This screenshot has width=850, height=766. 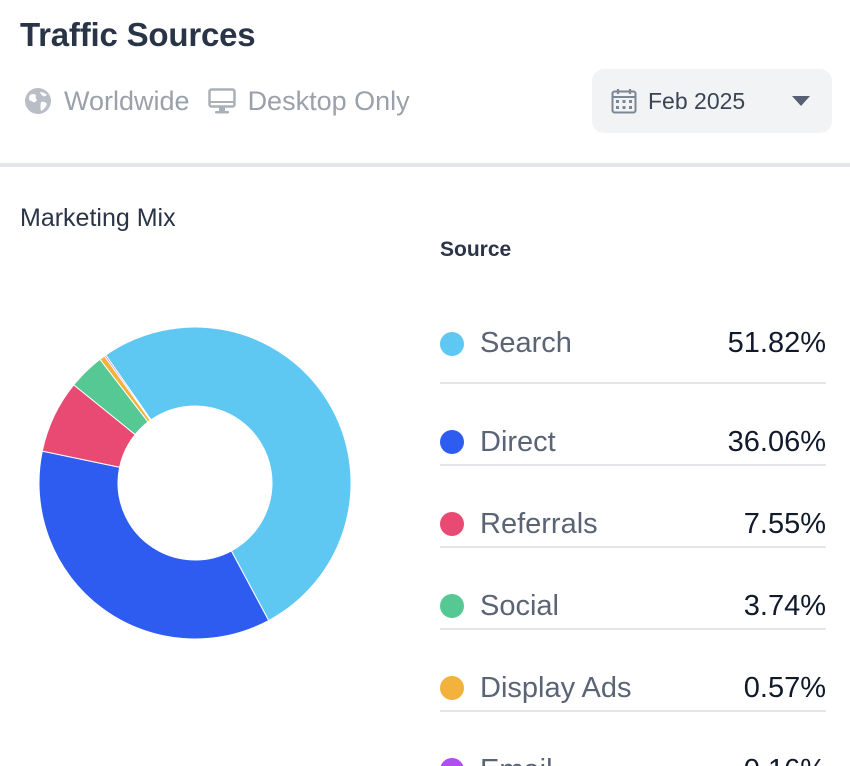 I want to click on legend-label: Email, so click(x=516, y=759).